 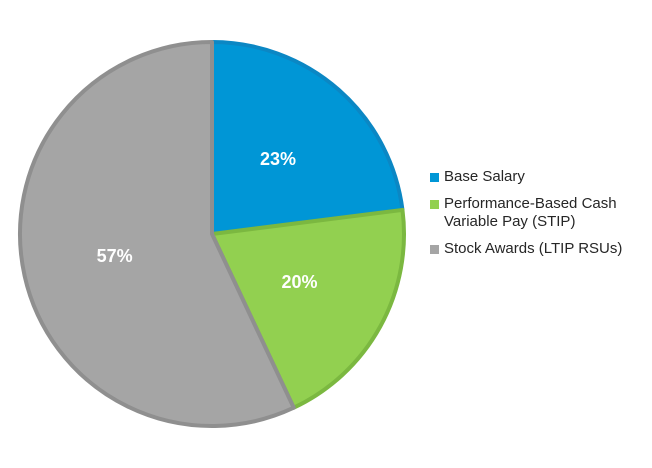 I want to click on legend-label-base-salary: Base Salary, so click(x=484, y=176).